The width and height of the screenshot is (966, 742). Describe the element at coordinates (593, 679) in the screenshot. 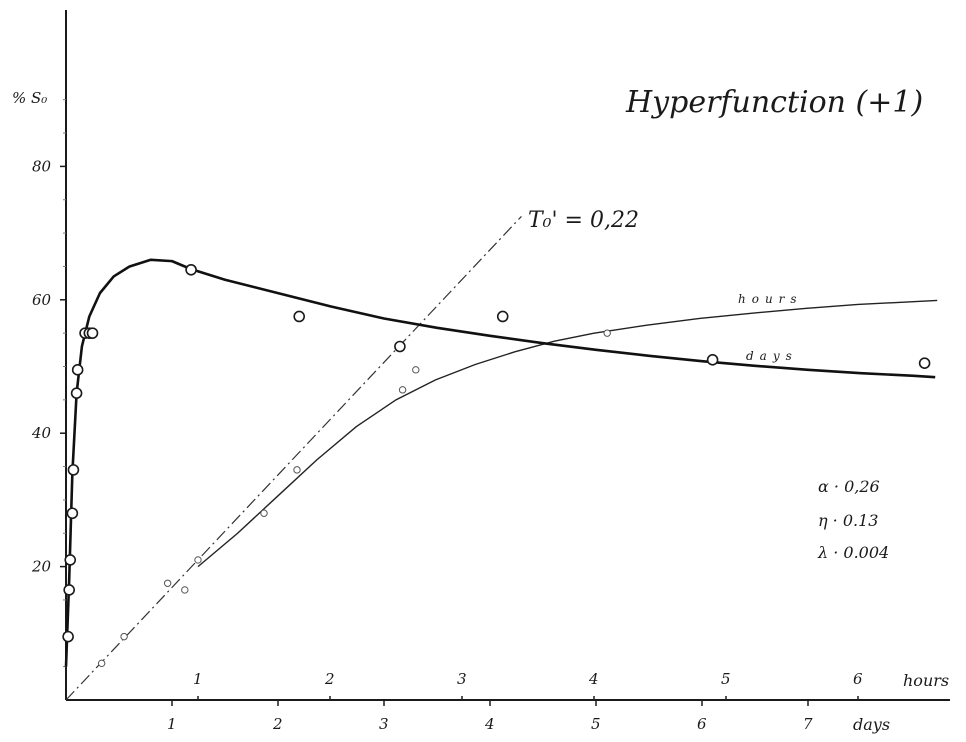

I see `x-hour-tick-label: 4` at that location.